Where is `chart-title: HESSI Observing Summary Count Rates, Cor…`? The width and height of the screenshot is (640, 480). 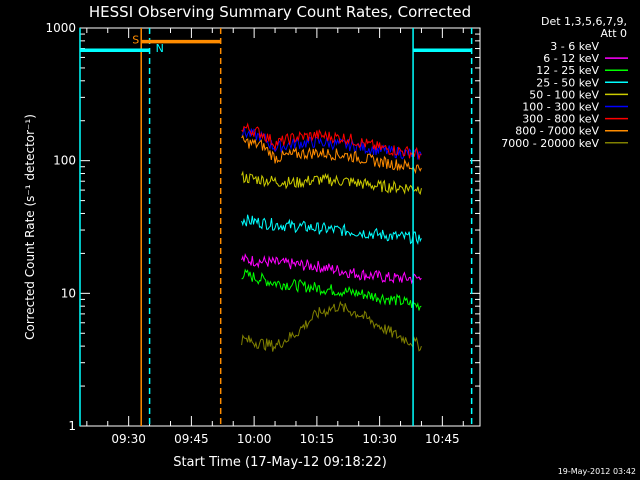 chart-title: HESSI Observing Summary Count Rates, Cor… is located at coordinates (280, 12).